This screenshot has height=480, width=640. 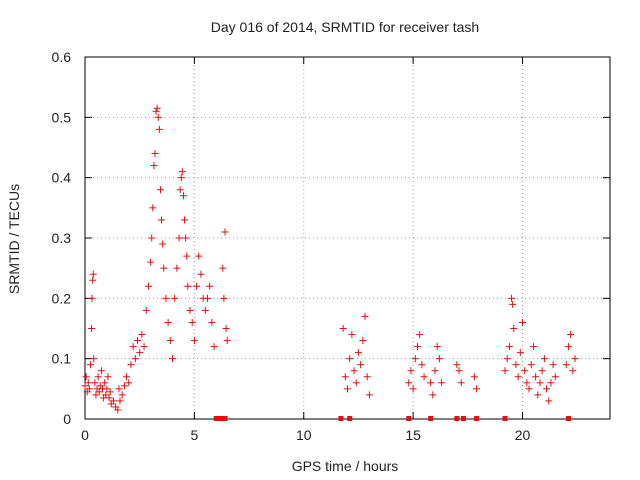 What do you see at coordinates (67, 419) in the screenshot?
I see `y-tick-label: 0` at bounding box center [67, 419].